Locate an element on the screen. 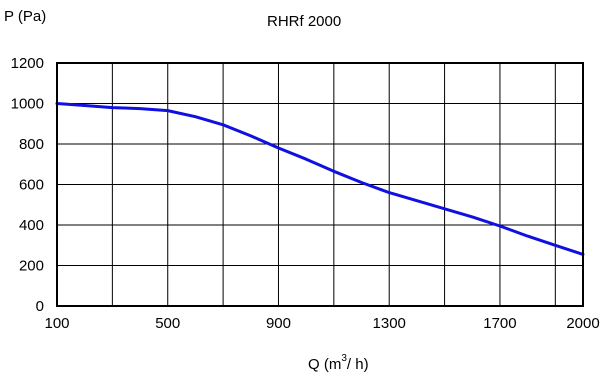 The height and width of the screenshot is (376, 607). x-axis-label-superscript: 3 is located at coordinates (344, 358).